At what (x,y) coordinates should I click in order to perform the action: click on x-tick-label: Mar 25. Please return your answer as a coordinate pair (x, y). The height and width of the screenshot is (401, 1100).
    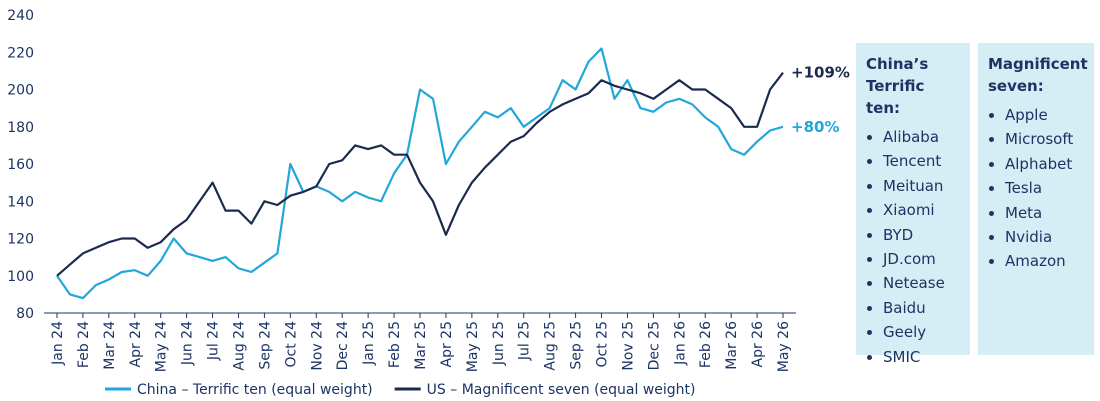
    Looking at the image, I should click on (421, 345).